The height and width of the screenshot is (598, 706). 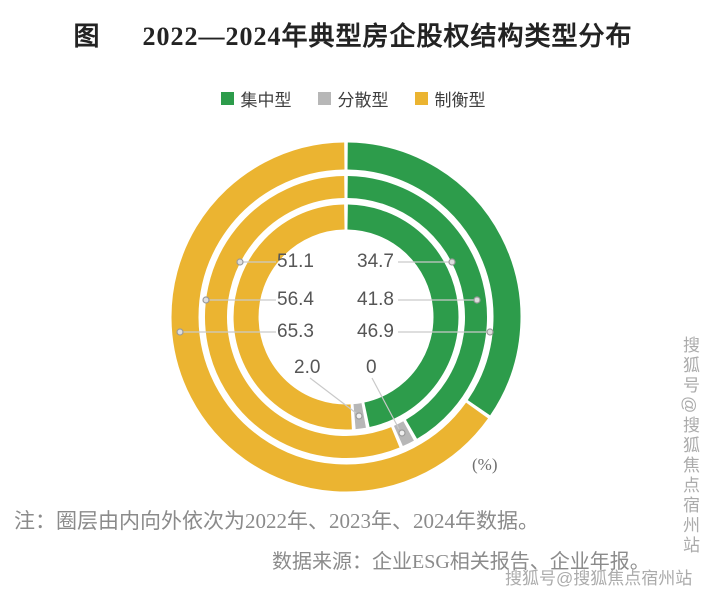 What do you see at coordinates (375, 261) in the screenshot?
I see `value-label-concentrated-2024: 34.7` at bounding box center [375, 261].